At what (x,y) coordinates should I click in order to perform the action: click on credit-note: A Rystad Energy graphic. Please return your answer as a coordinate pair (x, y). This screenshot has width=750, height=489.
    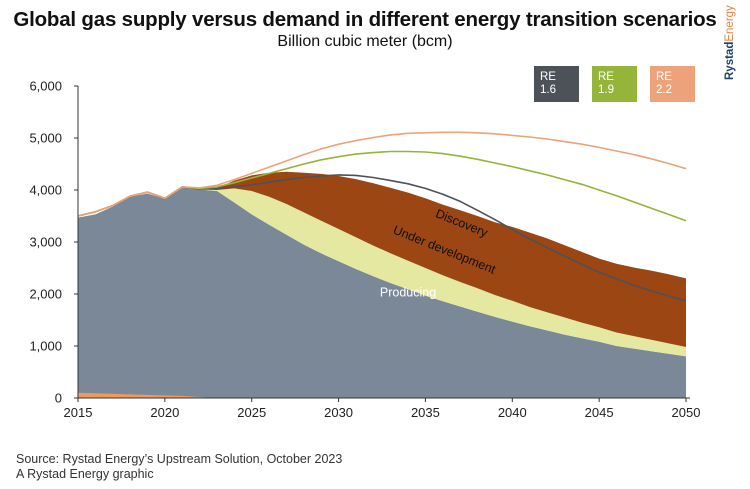
    Looking at the image, I should click on (85, 474).